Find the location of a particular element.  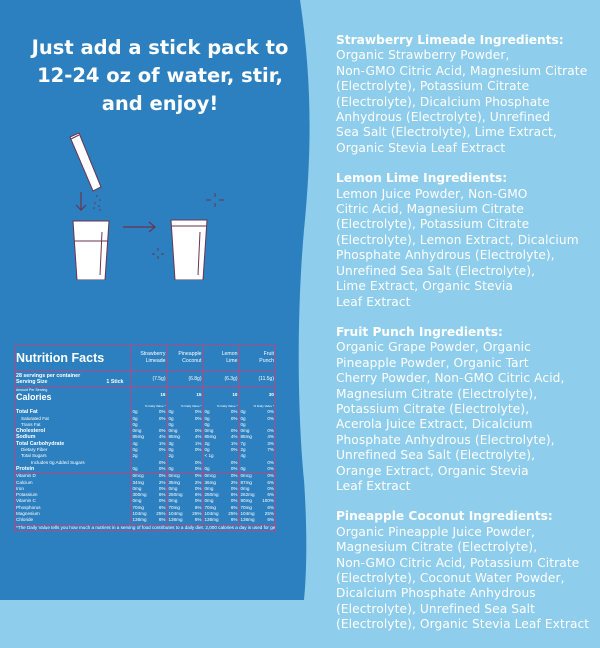

nutrient-cell-inner: 35mg 2% is located at coordinates (185, 483).